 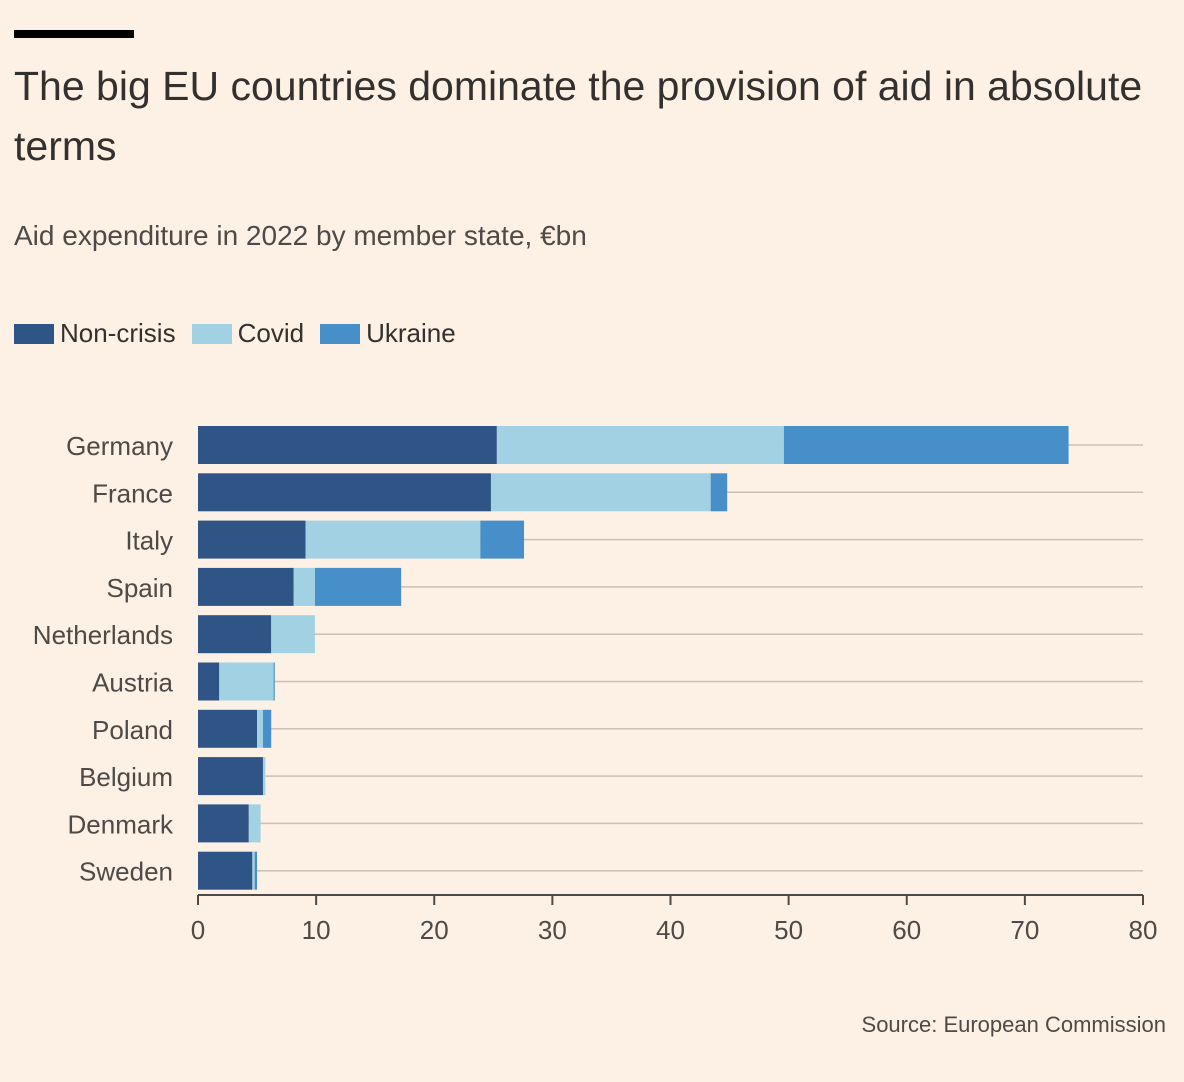 What do you see at coordinates (340, 333) in the screenshot?
I see `legend-swatch-ukraine` at bounding box center [340, 333].